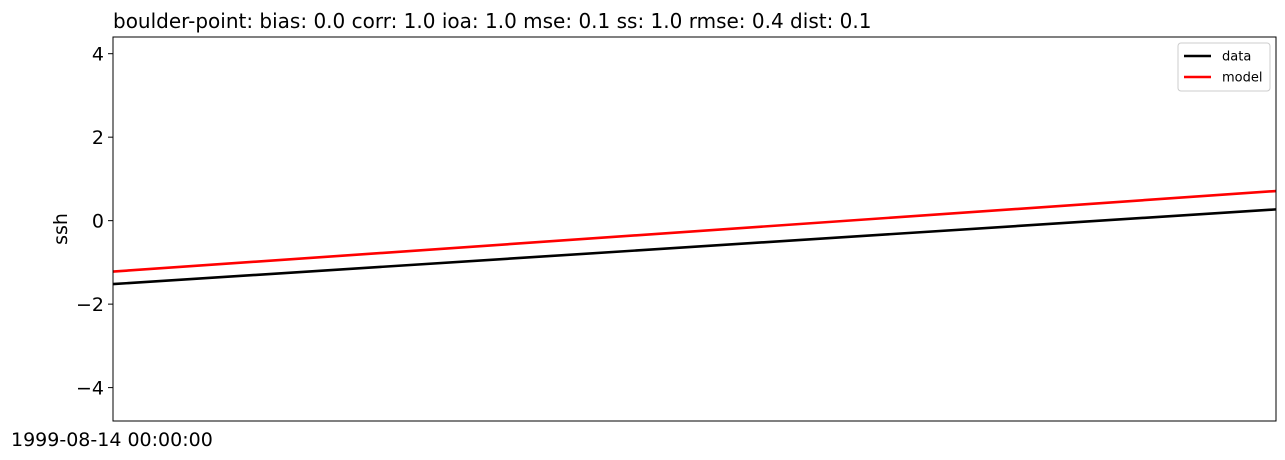 The width and height of the screenshot is (1285, 460). Describe the element at coordinates (61, 229) in the screenshot. I see `y-axis-label: ssh` at that location.